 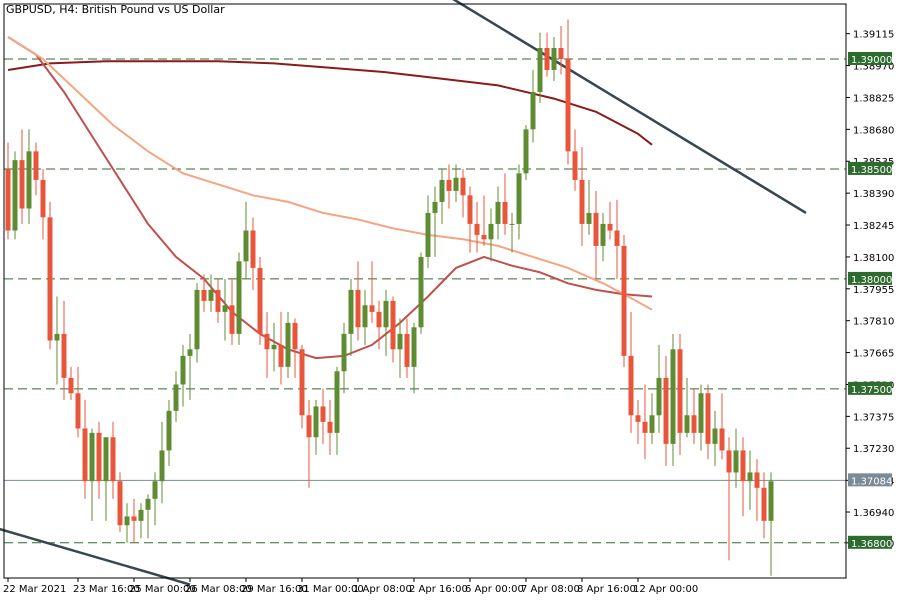 I want to click on y-tick-label: 1.37810, so click(x=873, y=322).